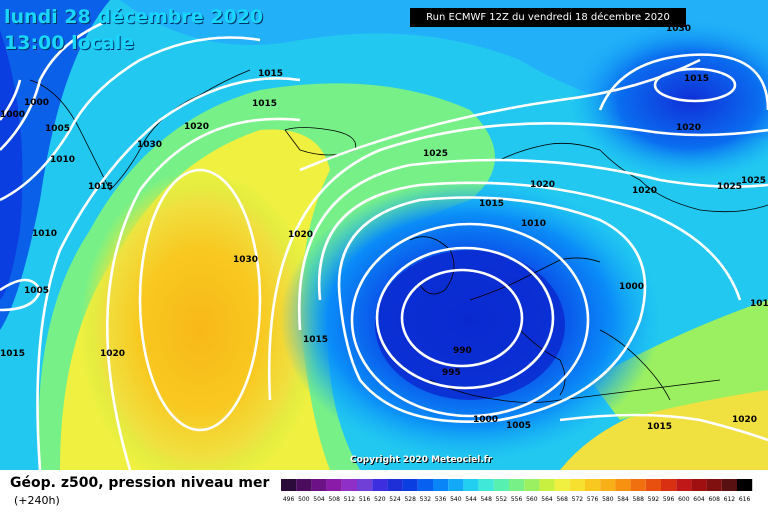  Describe the element at coordinates (638, 499) in the screenshot. I see `legend-value: 588` at that location.